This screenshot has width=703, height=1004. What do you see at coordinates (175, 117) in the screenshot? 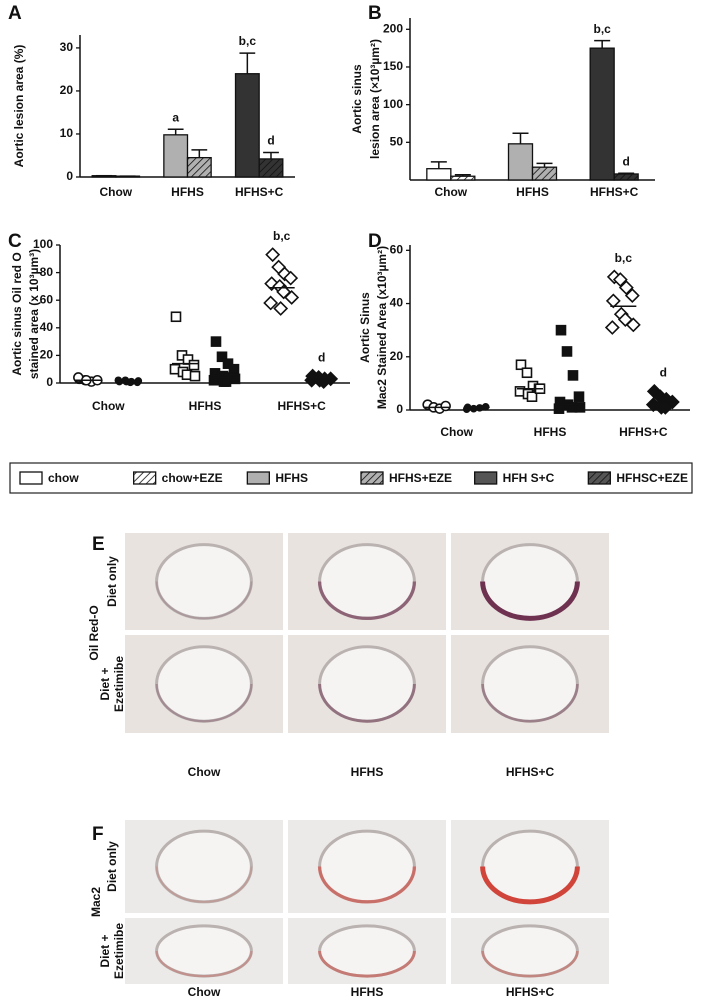
I see `significance-label: a` at bounding box center [175, 117].